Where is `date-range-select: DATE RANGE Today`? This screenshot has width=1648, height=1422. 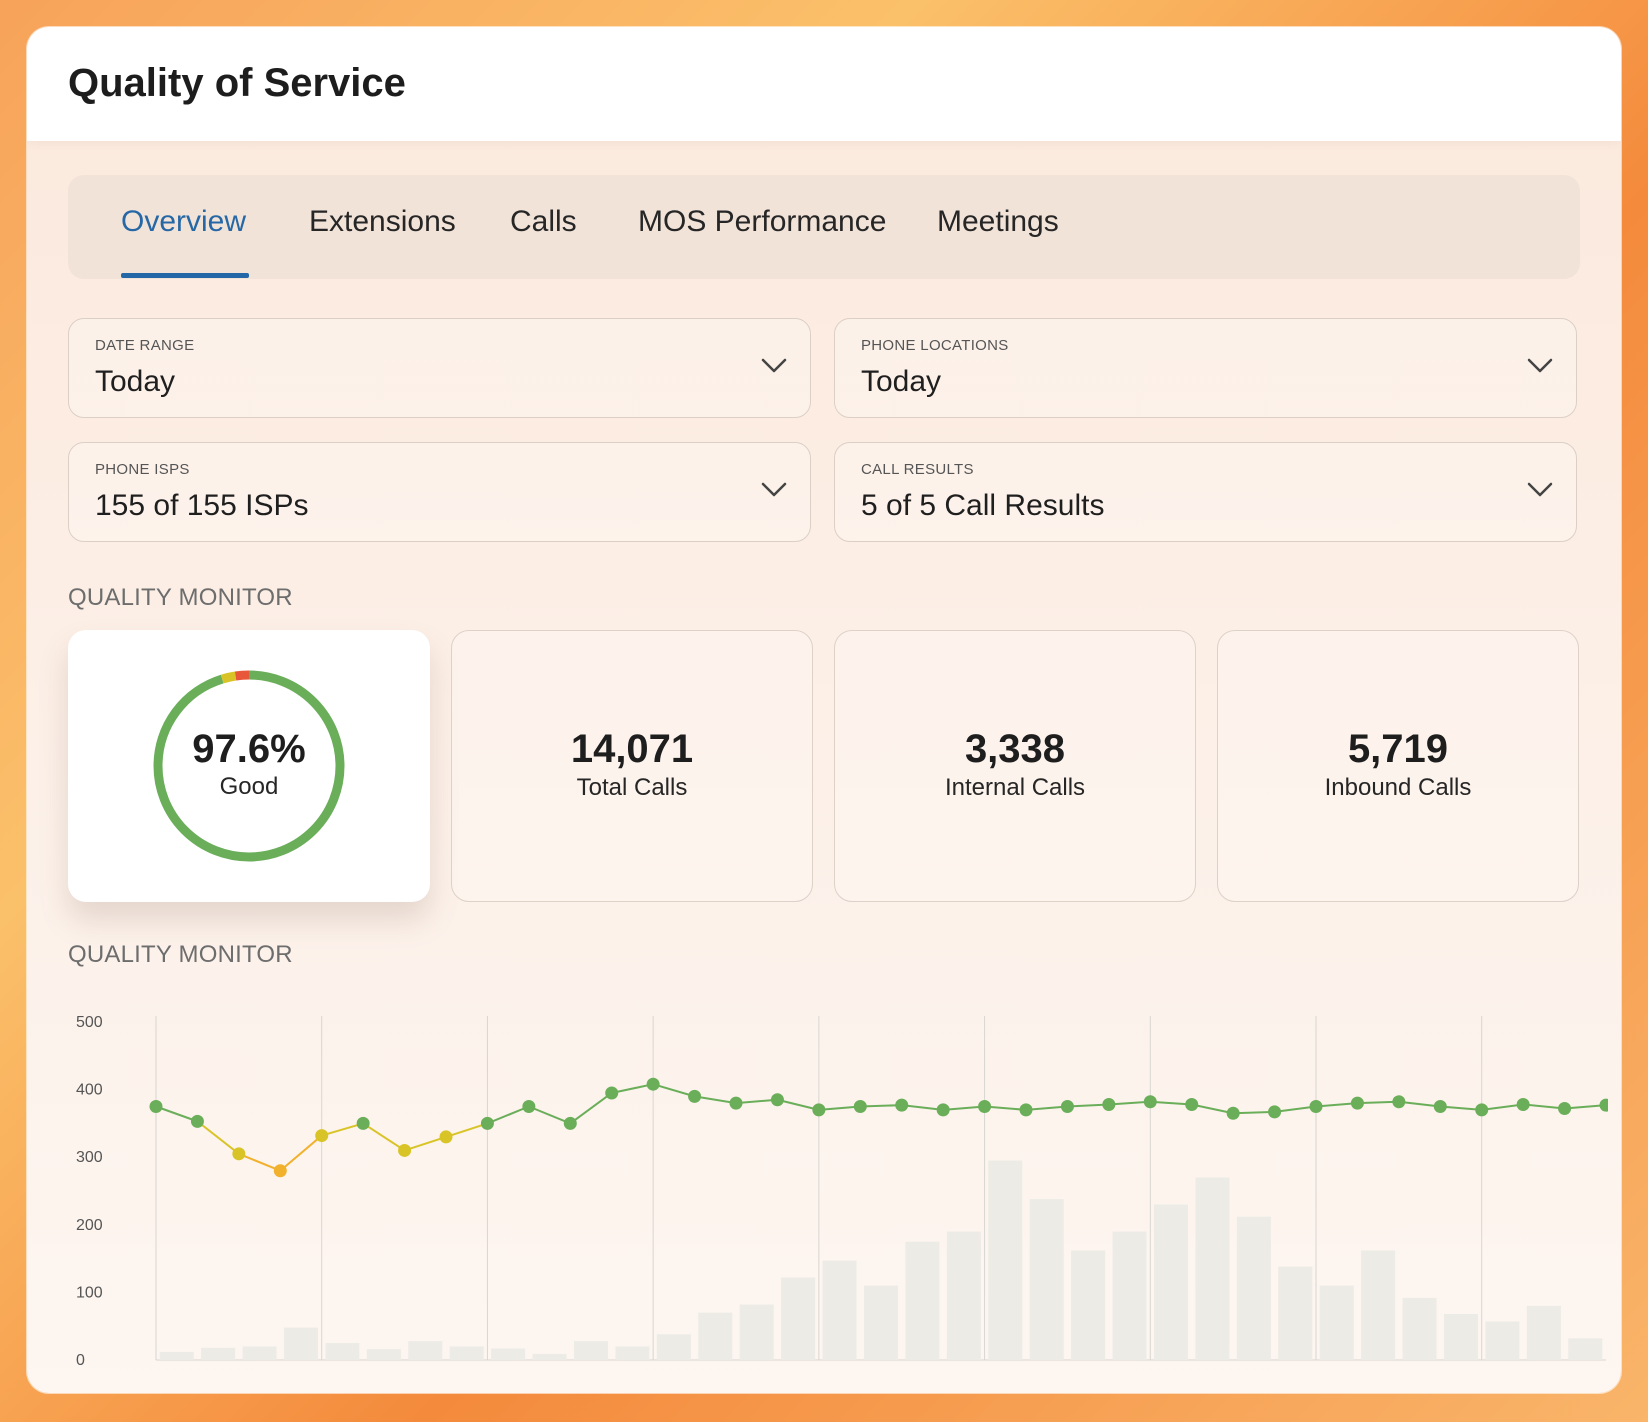
date-range-select: DATE RANGE Today is located at coordinates (439, 368).